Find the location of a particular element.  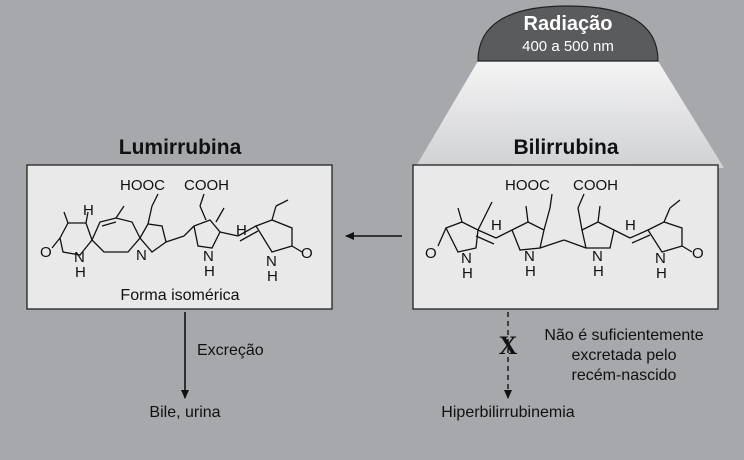

radiation-lamp is located at coordinates (568, 33).